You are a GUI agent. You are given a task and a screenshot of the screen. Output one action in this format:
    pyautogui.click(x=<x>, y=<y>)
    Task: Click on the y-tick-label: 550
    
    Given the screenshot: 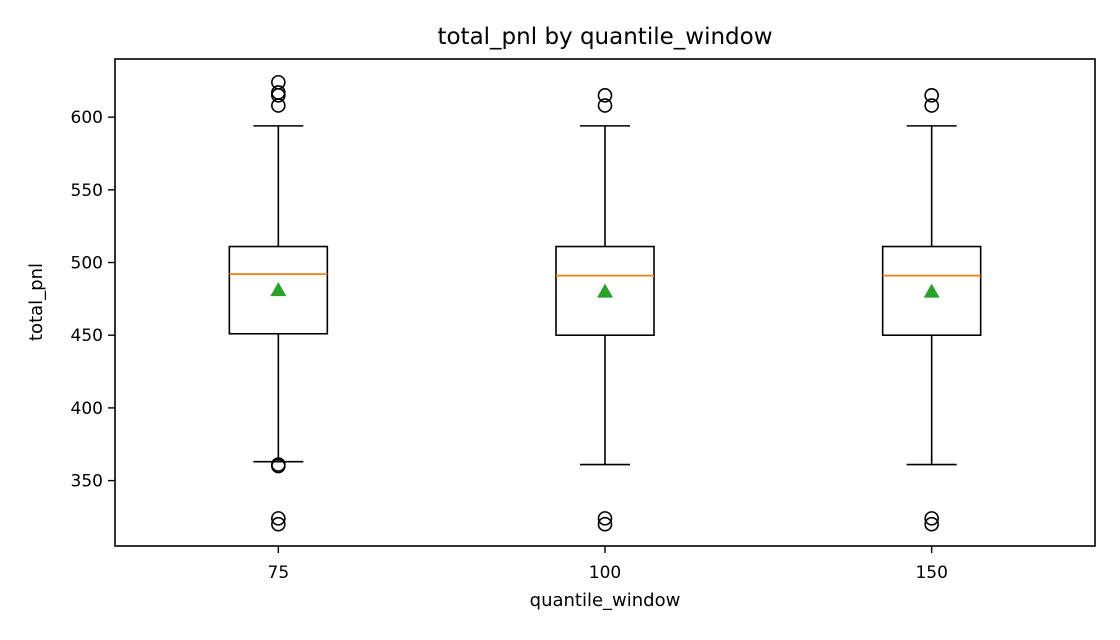 What is the action you would take?
    pyautogui.click(x=87, y=191)
    